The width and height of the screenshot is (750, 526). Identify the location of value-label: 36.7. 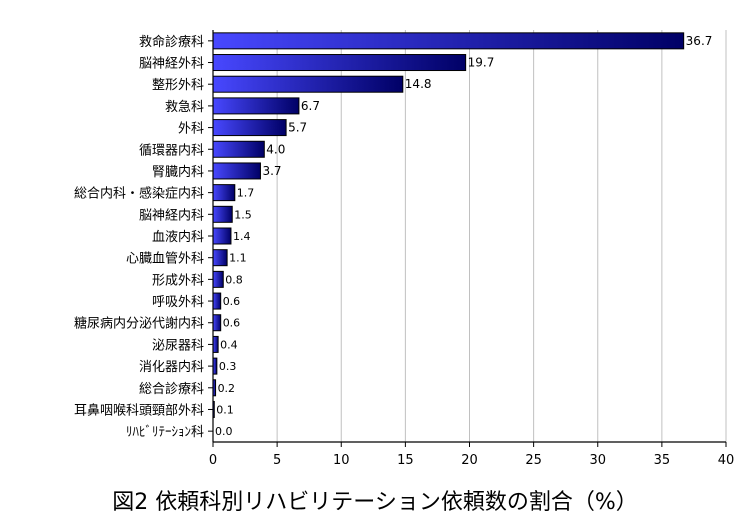
(699, 41).